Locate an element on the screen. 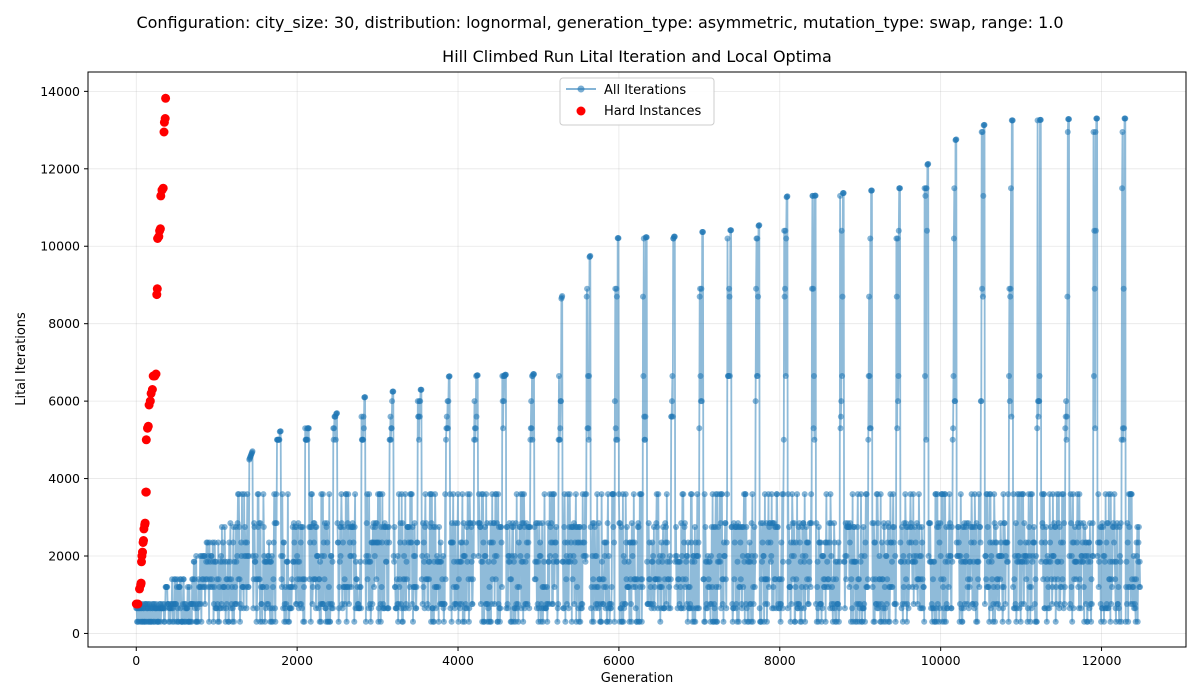  y-tick-label: 6000 is located at coordinates (64, 401).